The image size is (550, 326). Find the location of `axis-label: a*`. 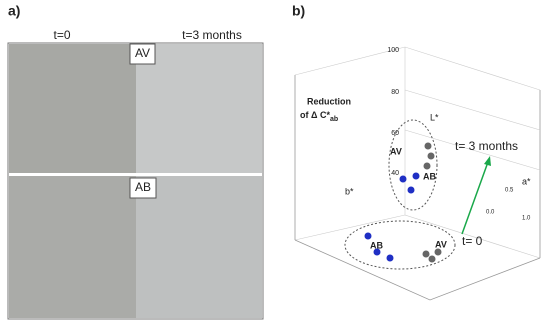

axis-label: a* is located at coordinates (526, 181).